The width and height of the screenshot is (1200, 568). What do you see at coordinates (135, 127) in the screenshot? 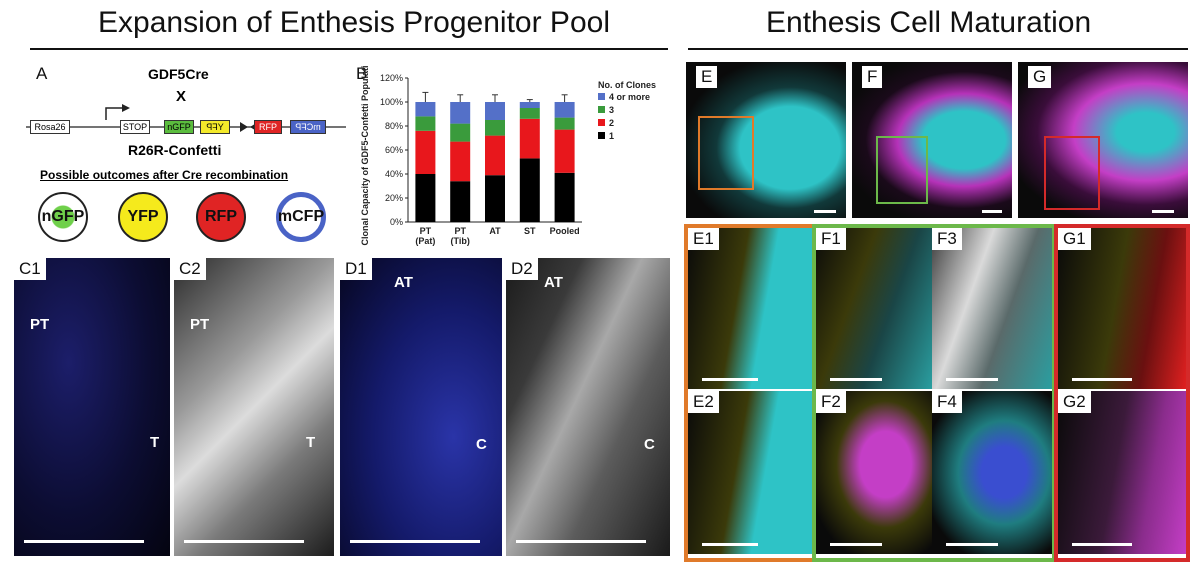
I see `gene-stop: STOP` at bounding box center [135, 127].